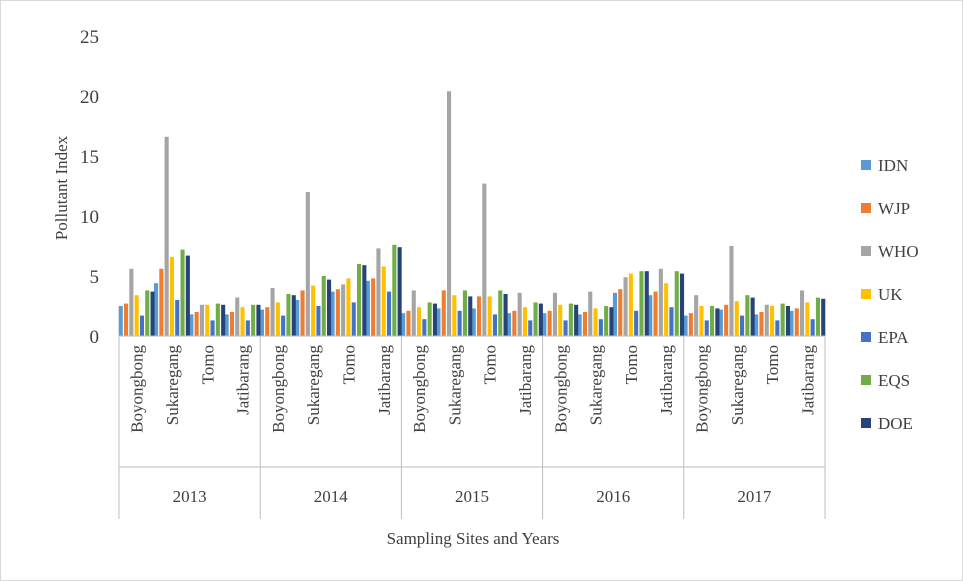 This screenshot has height=581, width=963. Describe the element at coordinates (95, 277) in the screenshot. I see `y-tick-label: 5` at that location.